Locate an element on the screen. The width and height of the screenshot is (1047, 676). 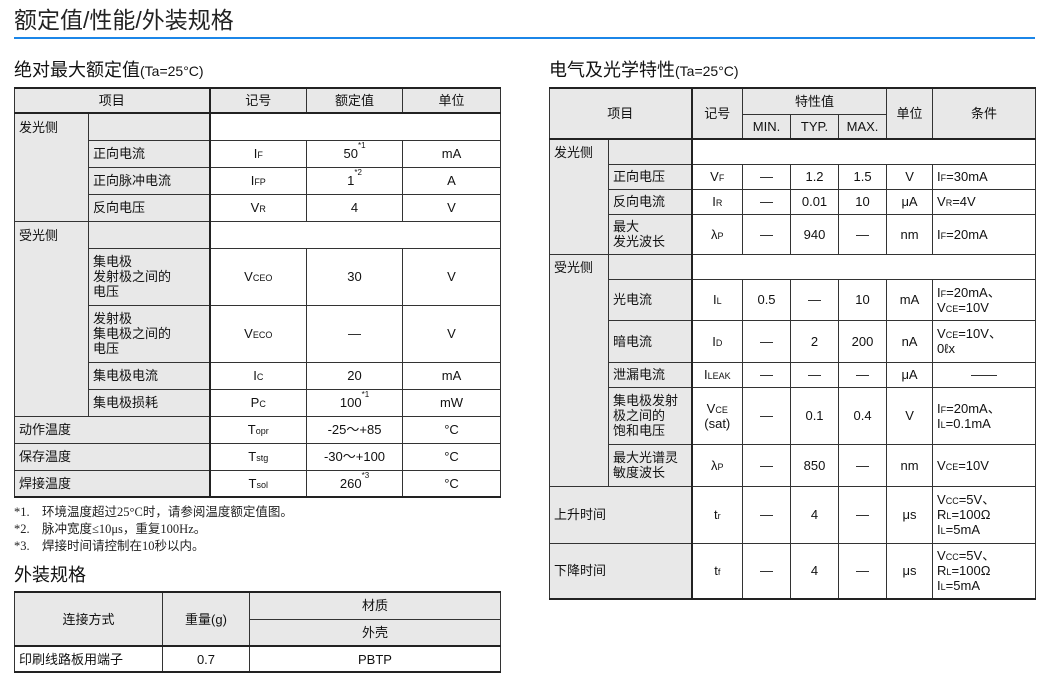
symbol-cell: VR is located at coordinates (258, 207).